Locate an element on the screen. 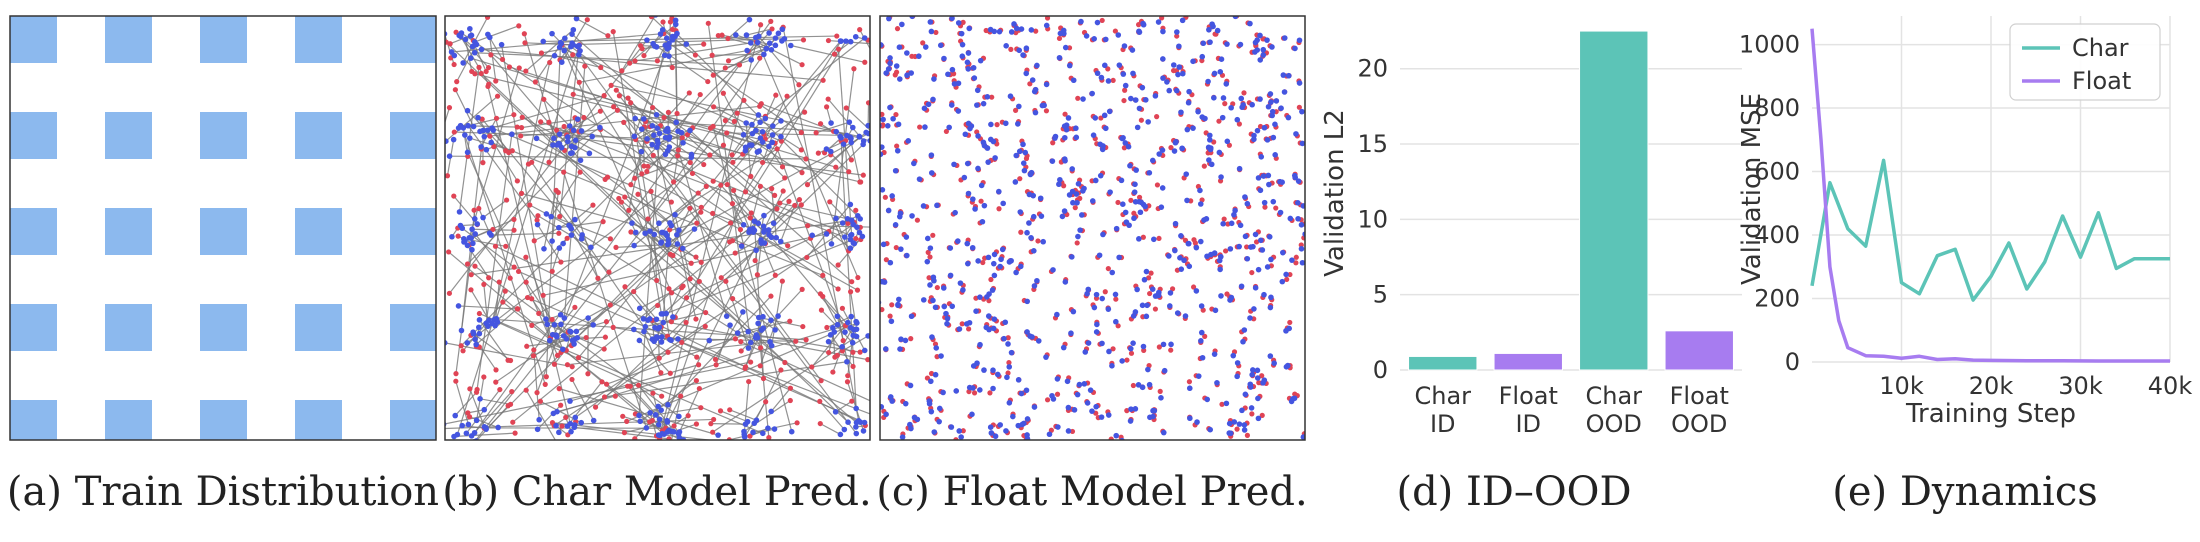  bar is located at coordinates (1699, 350).